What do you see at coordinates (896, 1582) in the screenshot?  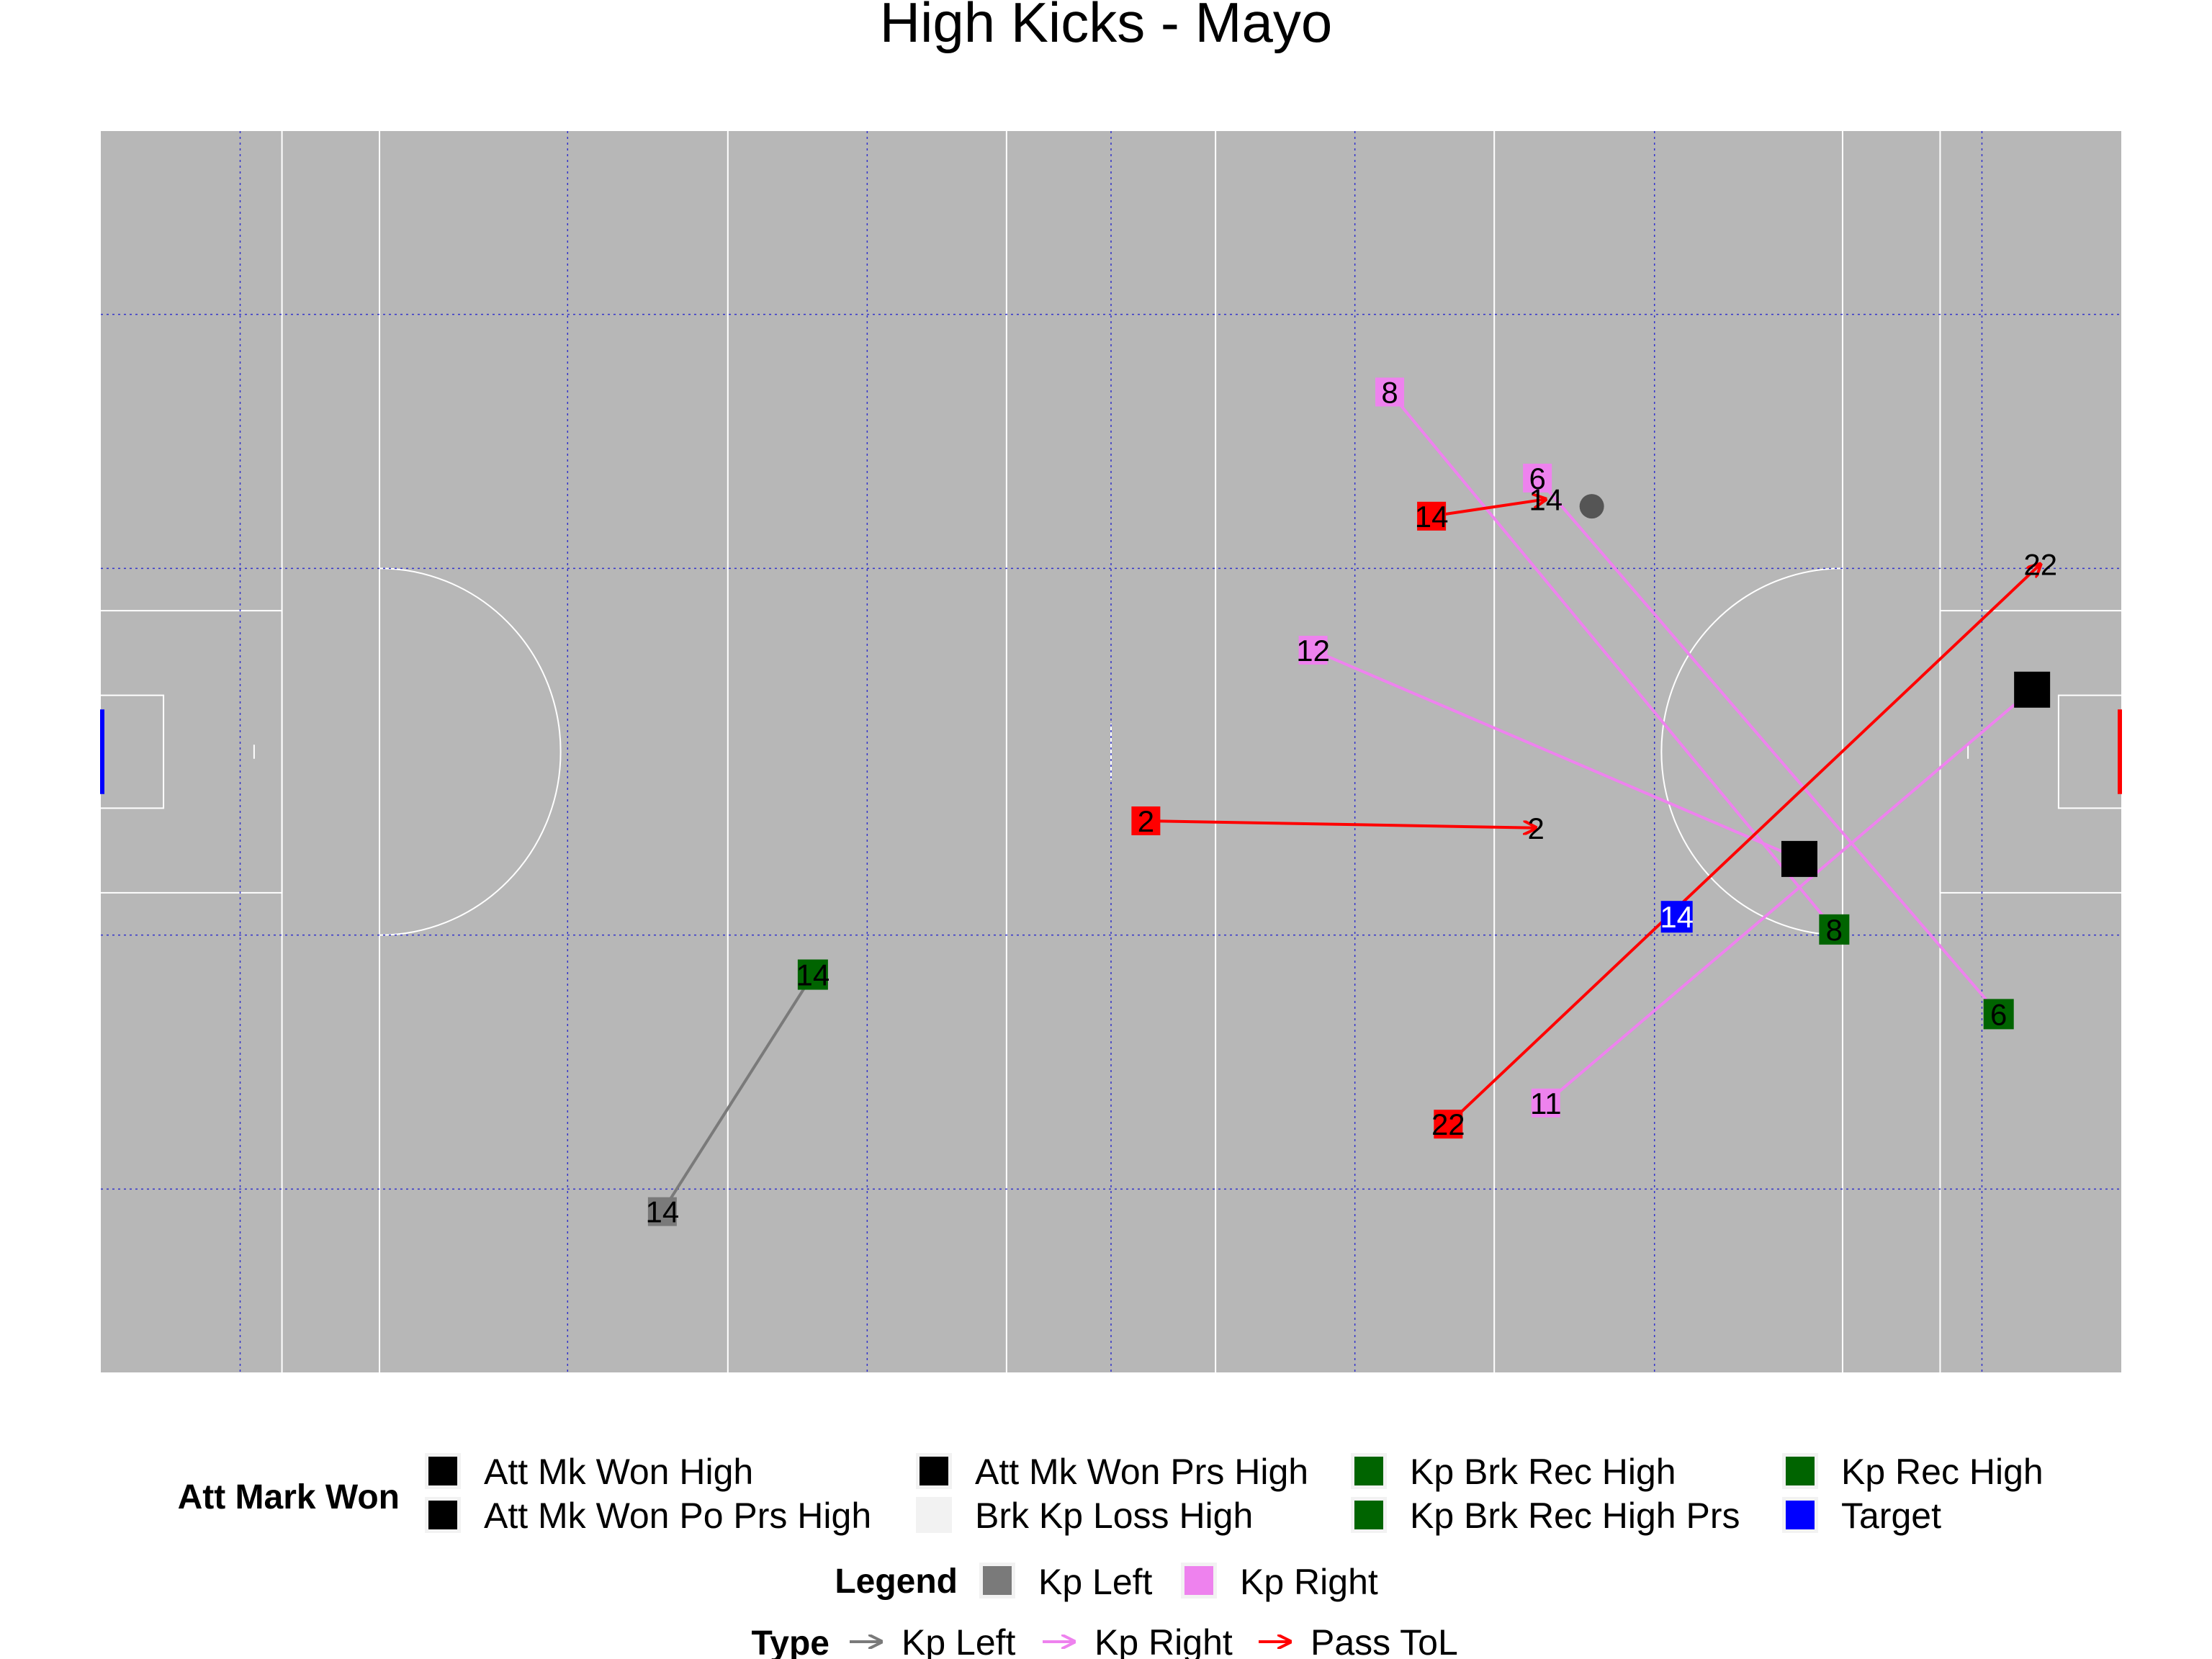 I see `legend-legend-title: Legend` at bounding box center [896, 1582].